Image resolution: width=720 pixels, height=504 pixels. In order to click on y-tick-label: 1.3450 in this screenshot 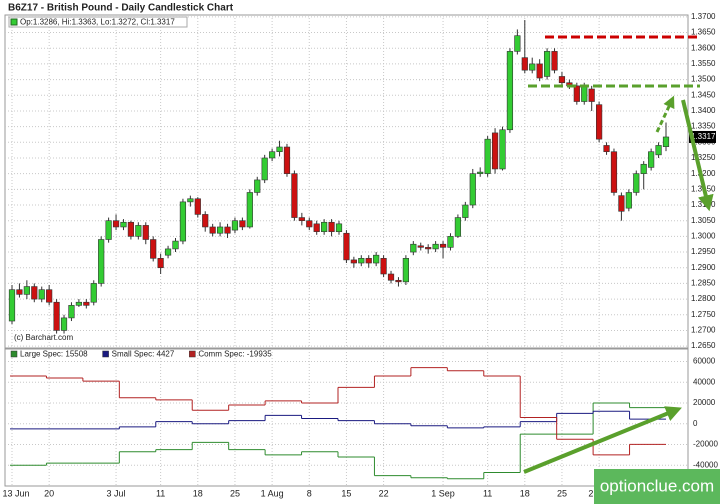, I will do `click(703, 94)`.